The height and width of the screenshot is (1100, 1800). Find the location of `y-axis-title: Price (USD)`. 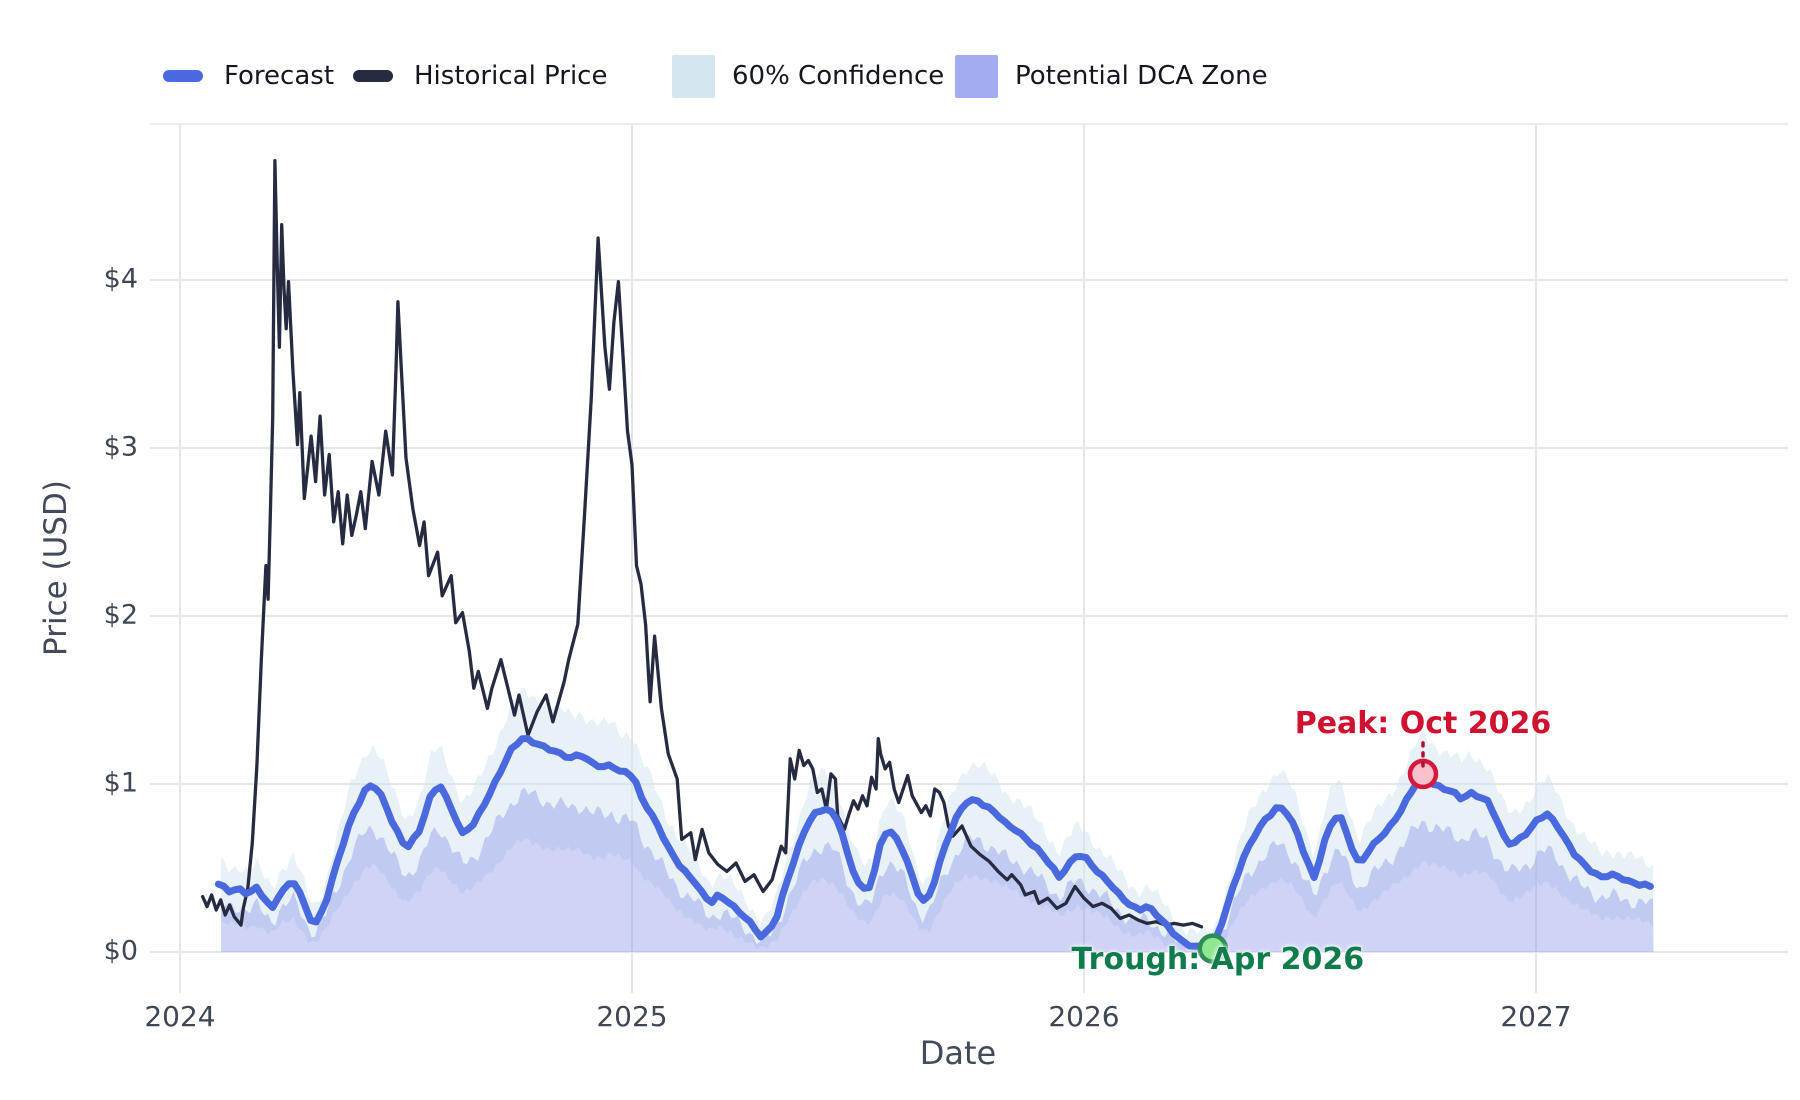

y-axis-title: Price (USD) is located at coordinates (56, 568).